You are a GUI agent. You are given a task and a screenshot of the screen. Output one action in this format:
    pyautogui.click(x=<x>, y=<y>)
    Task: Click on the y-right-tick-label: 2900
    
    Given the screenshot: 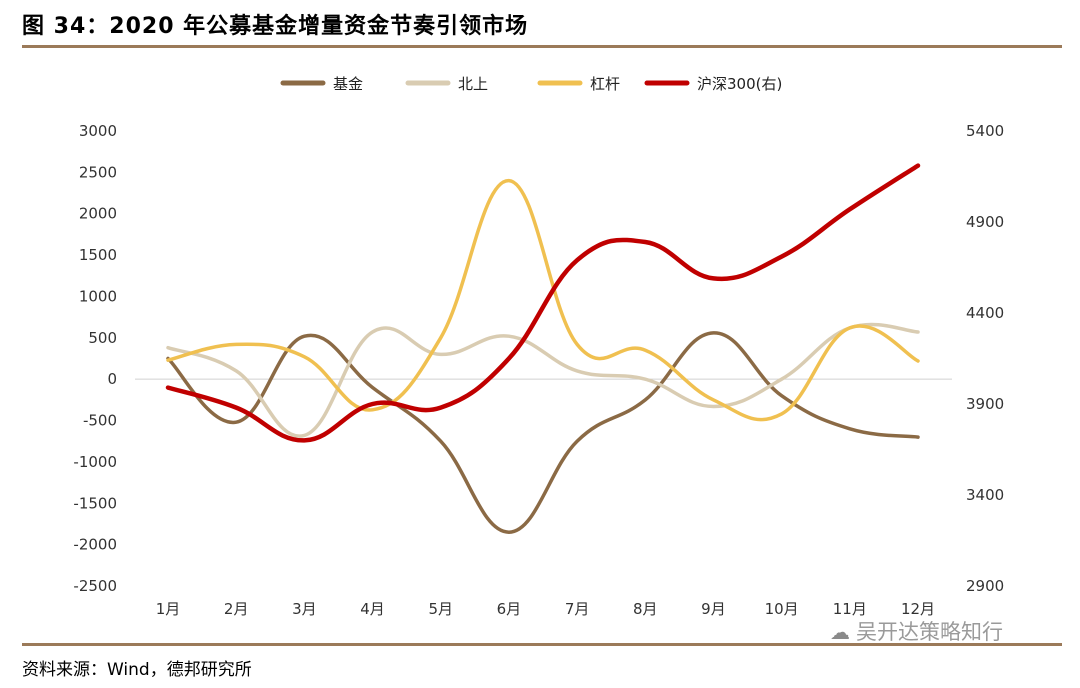 What is the action you would take?
    pyautogui.click(x=985, y=586)
    